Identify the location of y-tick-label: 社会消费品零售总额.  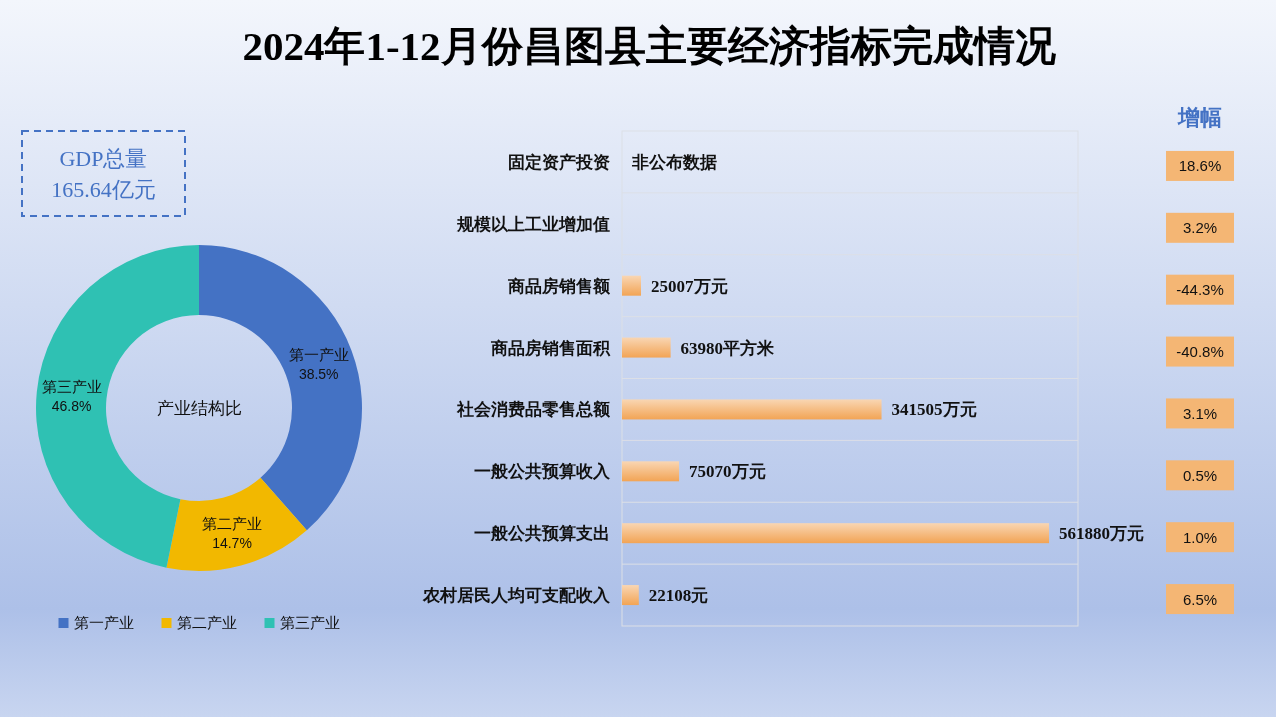
(533, 410).